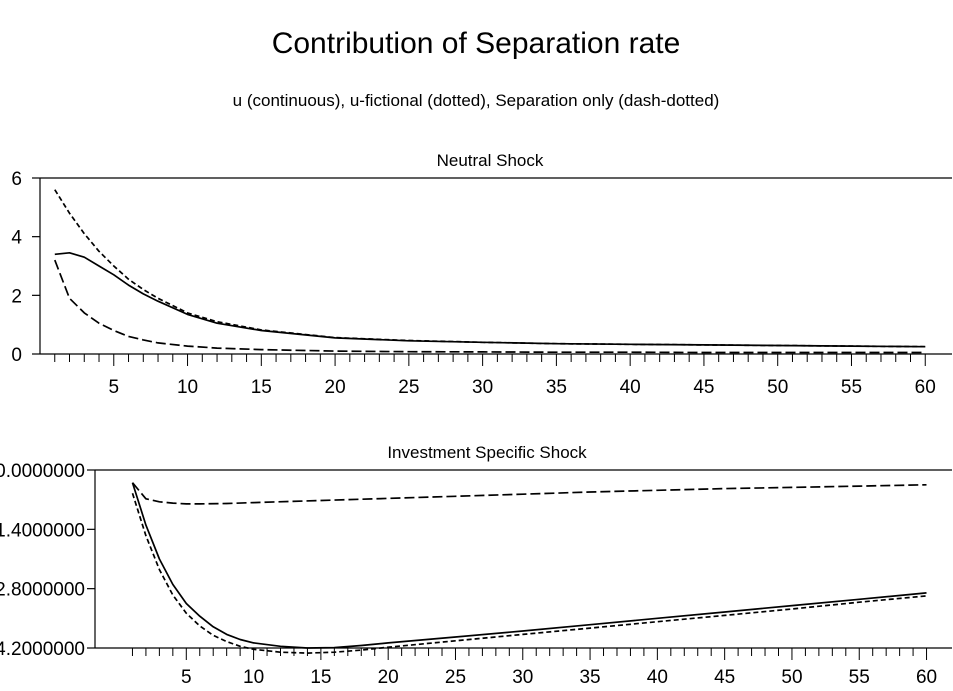  I want to click on y-tick-label: 4, so click(16, 238).